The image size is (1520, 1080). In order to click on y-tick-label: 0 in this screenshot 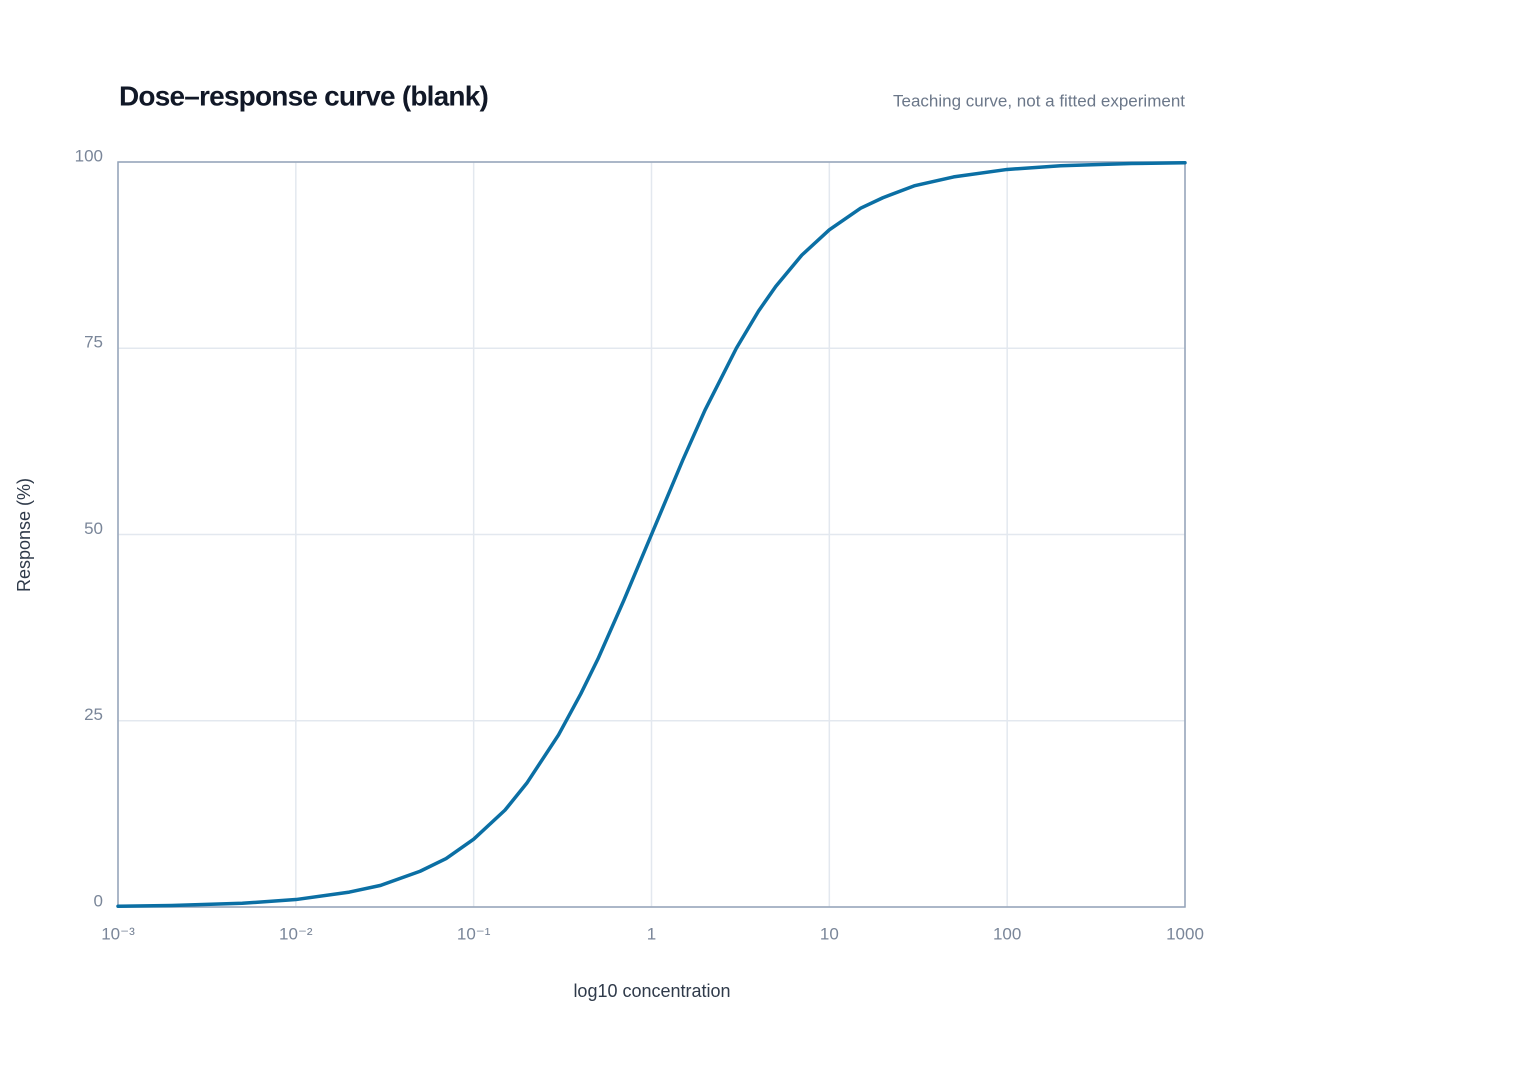, I will do `click(98, 900)`.